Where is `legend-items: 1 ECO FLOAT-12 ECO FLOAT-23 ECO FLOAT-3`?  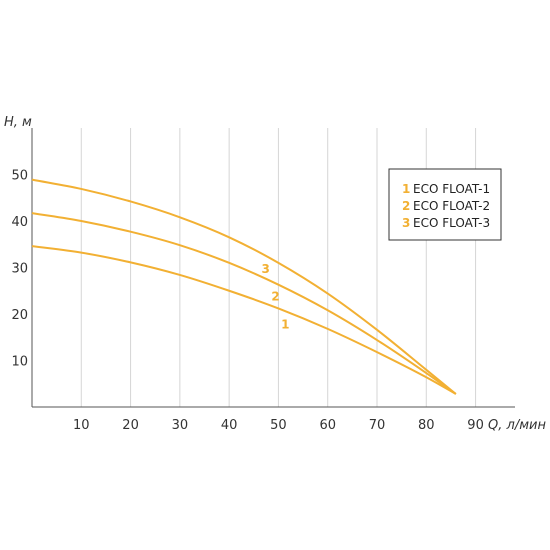
legend-items: 1 ECO FLOAT-12 ECO FLOAT-23 ECO FLOAT-3 is located at coordinates (446, 206).